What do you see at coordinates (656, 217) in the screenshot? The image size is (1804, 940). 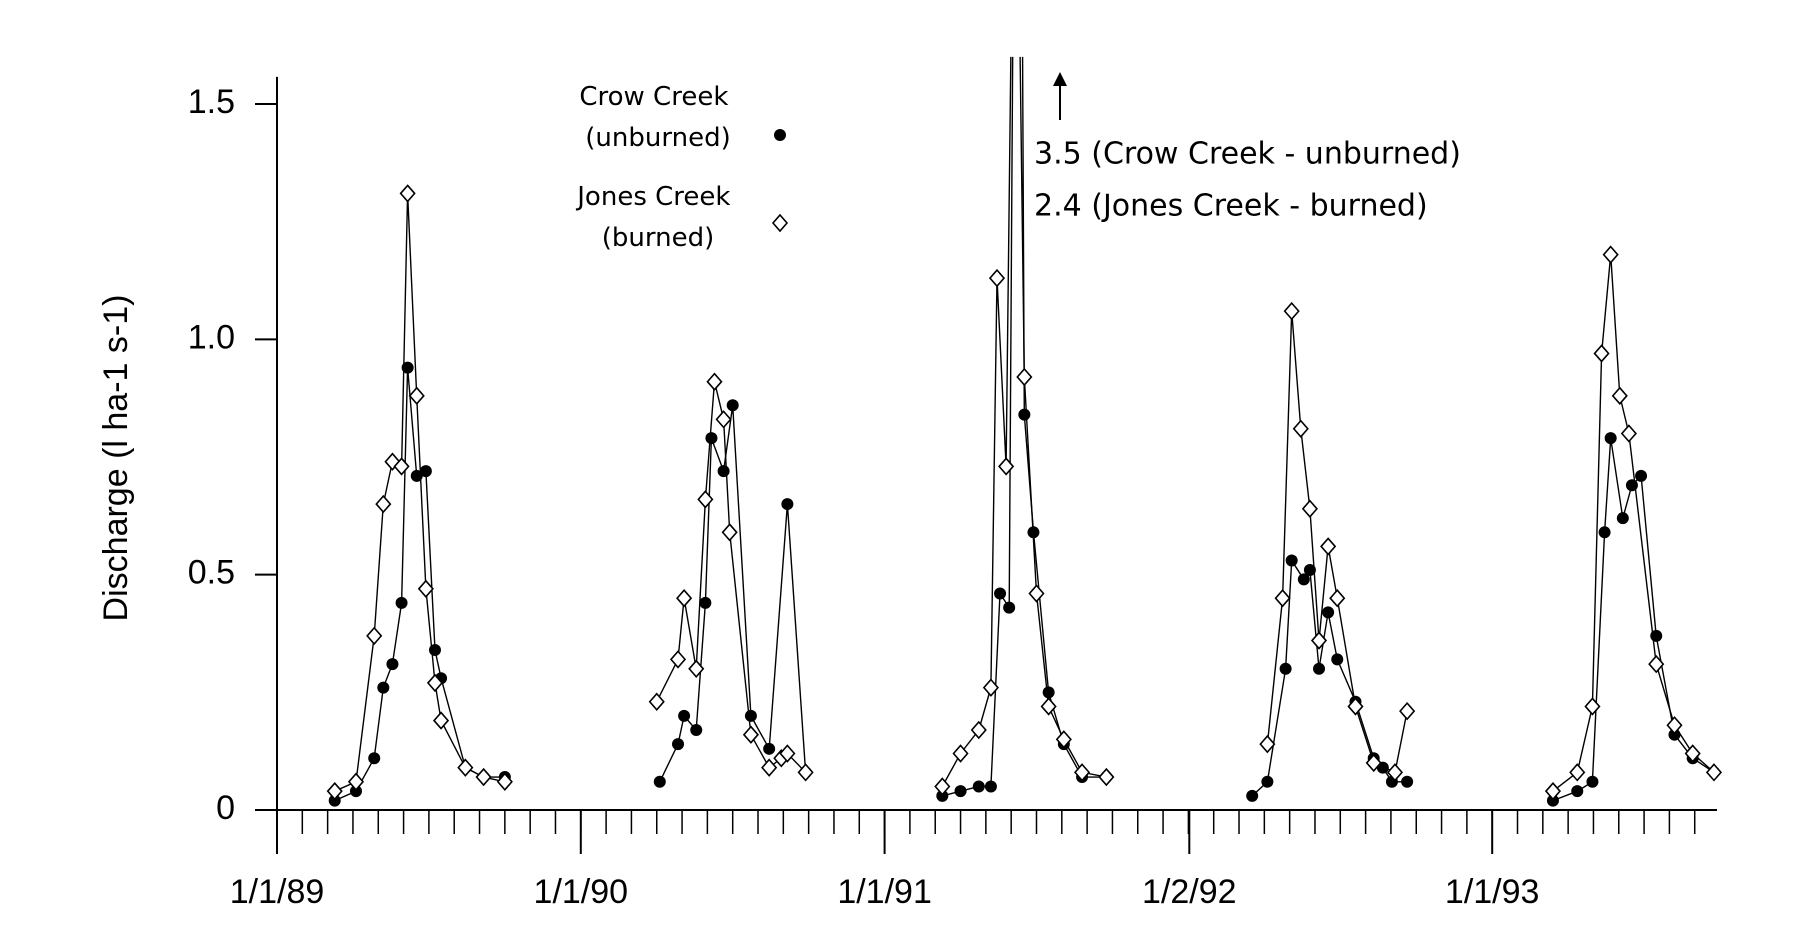 I see `legend-label: Jones Creek (burned)` at bounding box center [656, 217].